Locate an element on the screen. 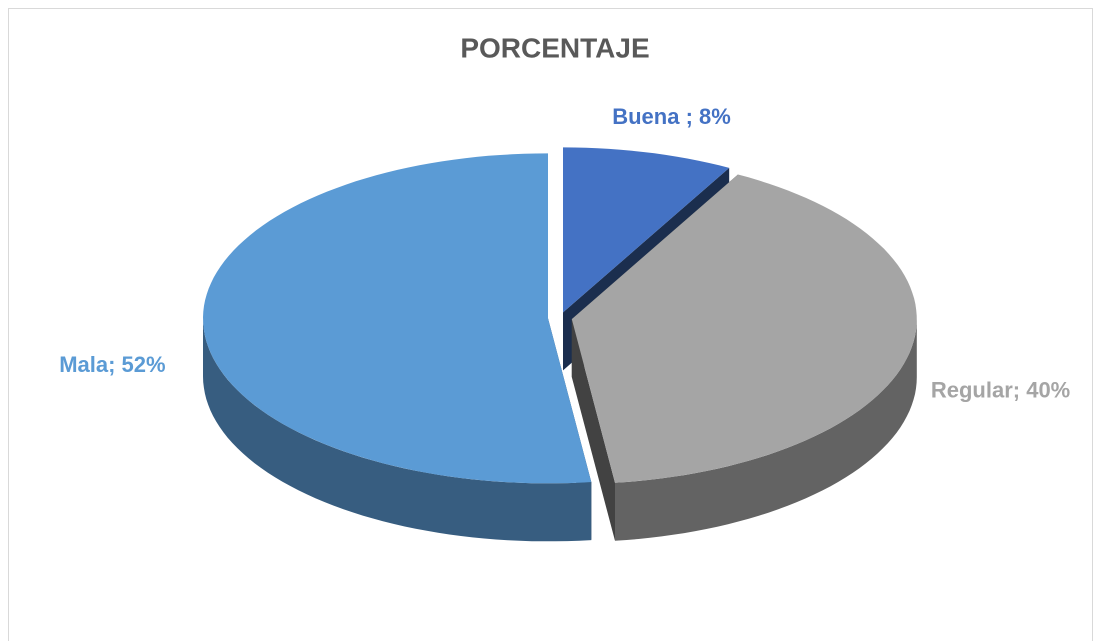 The image size is (1101, 641). slice-top is located at coordinates (646, 230).